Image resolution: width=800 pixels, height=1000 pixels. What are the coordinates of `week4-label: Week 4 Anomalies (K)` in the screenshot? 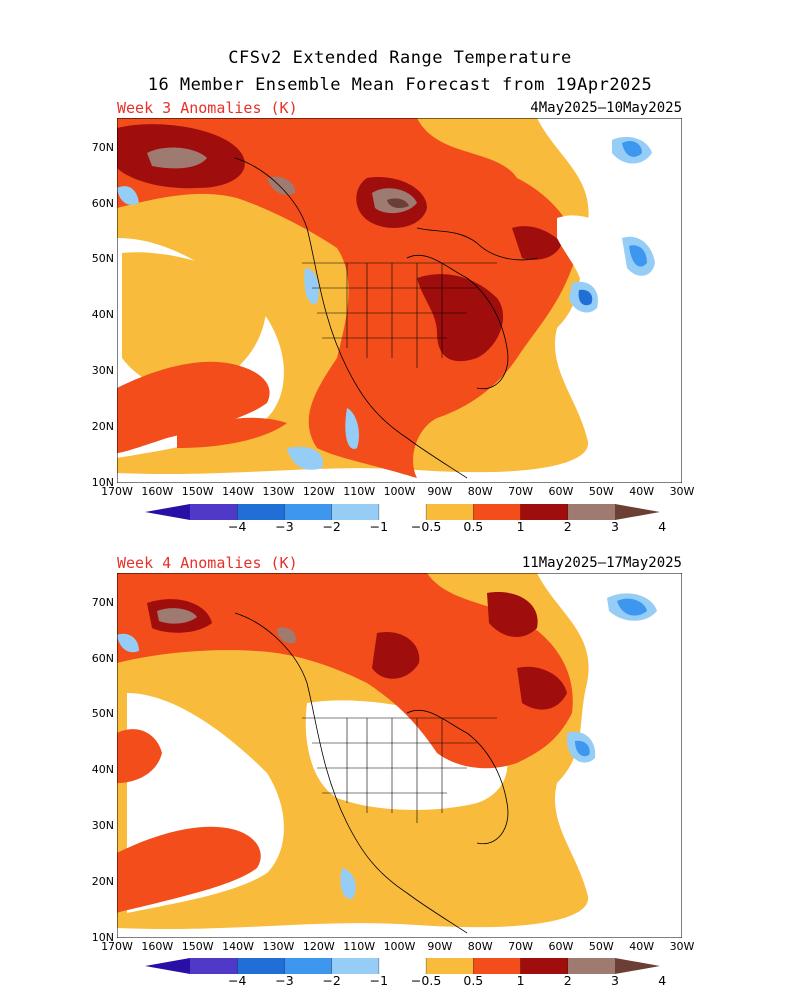 It's located at (207, 563).